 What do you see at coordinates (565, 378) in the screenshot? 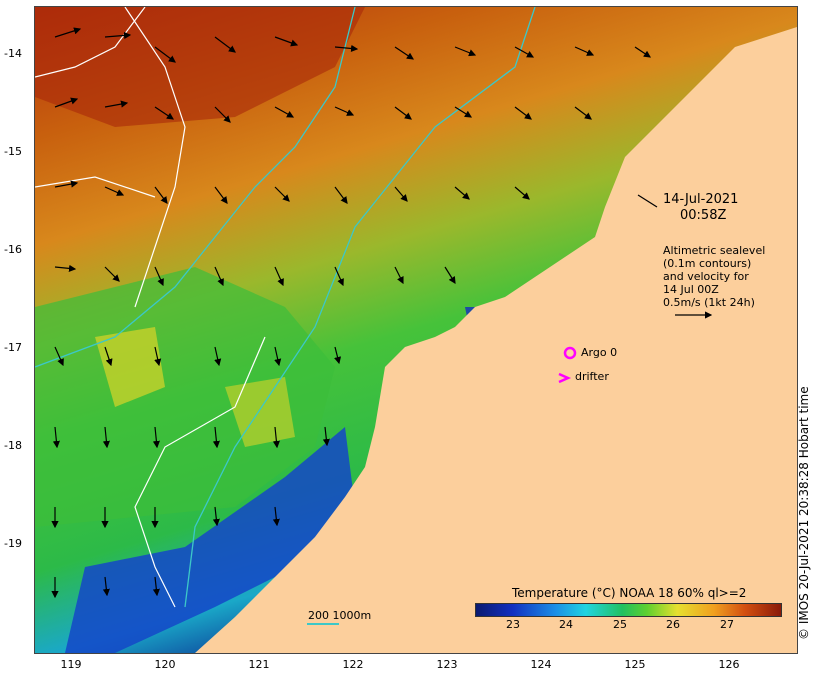
I see `drifter-marker` at bounding box center [565, 378].